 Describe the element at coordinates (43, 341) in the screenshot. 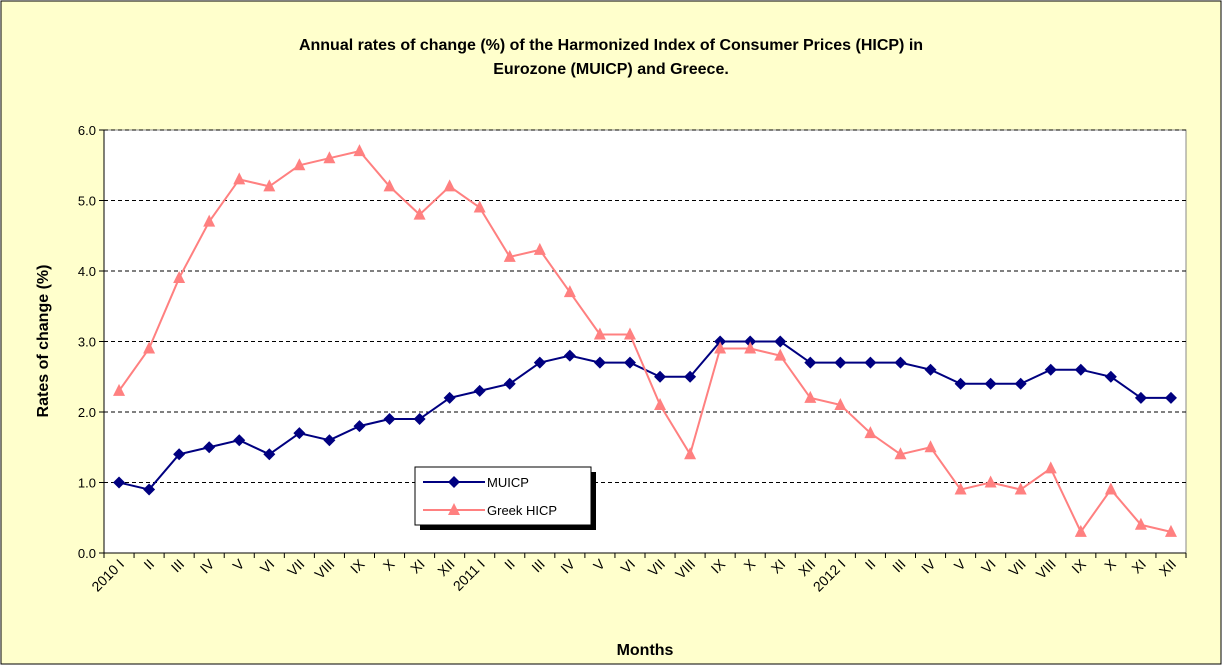

I see `y-axis-label: Rates of change (%)` at that location.